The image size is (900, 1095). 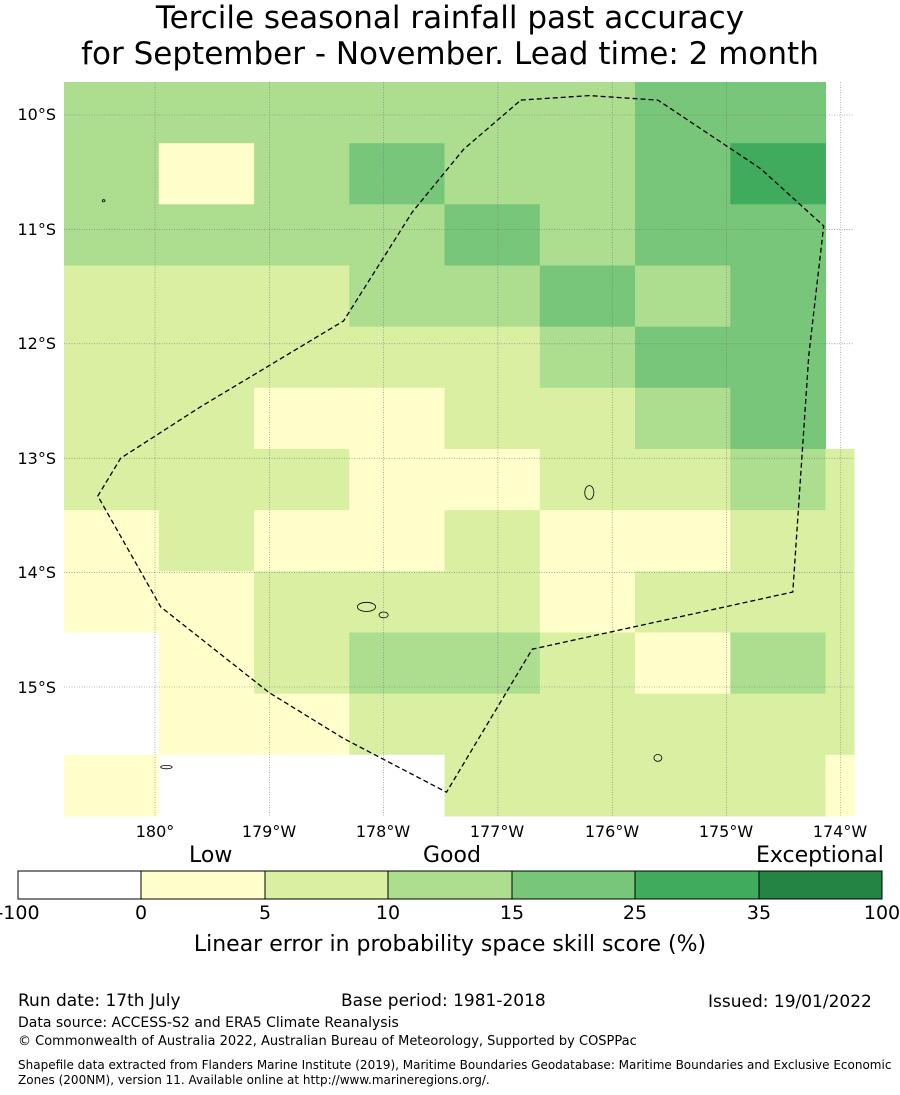 I want to click on colorbar-tick: -100, so click(x=20, y=913).